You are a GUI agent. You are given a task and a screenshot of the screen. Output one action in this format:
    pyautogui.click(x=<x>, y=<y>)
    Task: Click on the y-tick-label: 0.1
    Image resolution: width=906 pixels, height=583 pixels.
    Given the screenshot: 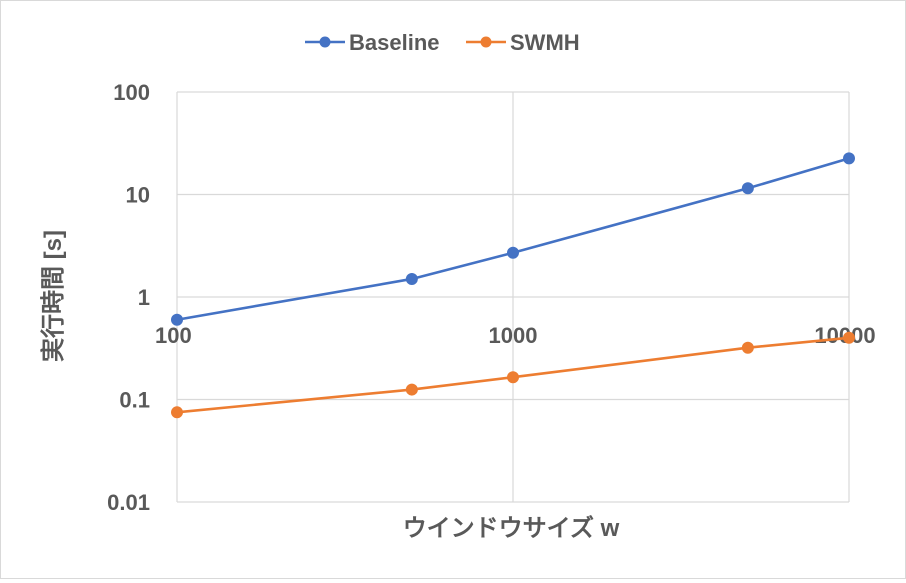 What is the action you would take?
    pyautogui.click(x=134, y=400)
    